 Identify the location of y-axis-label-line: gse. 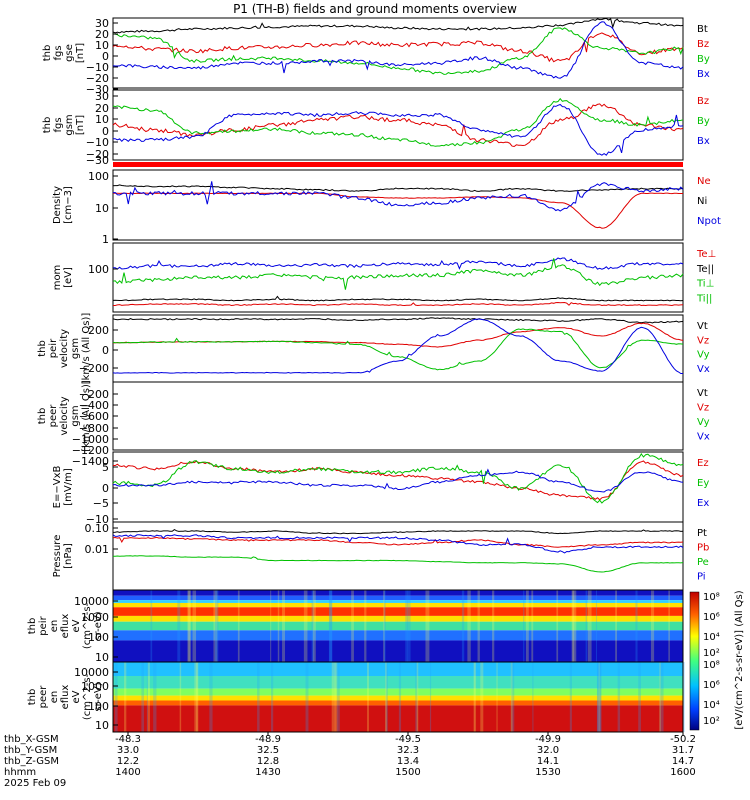
(69, 53).